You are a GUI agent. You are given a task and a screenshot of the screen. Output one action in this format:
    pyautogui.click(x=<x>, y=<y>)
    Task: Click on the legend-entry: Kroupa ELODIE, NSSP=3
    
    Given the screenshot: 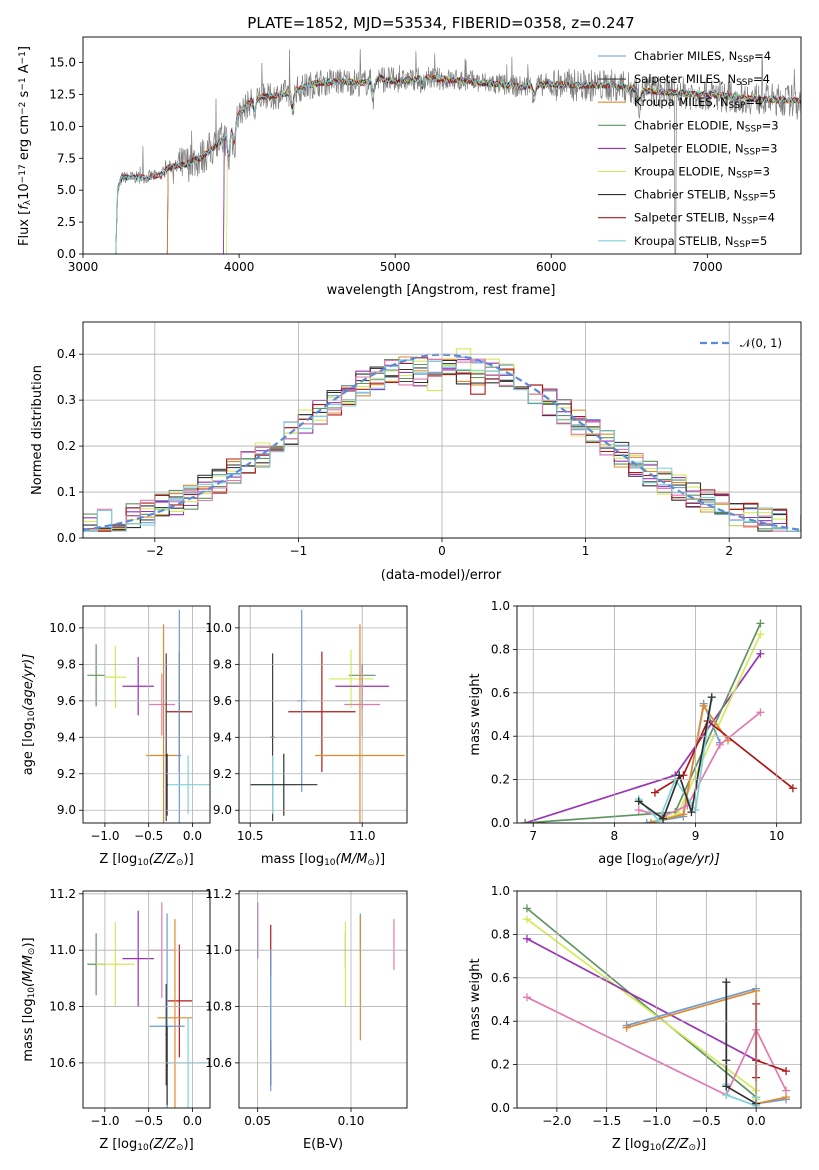 What is the action you would take?
    pyautogui.click(x=702, y=173)
    